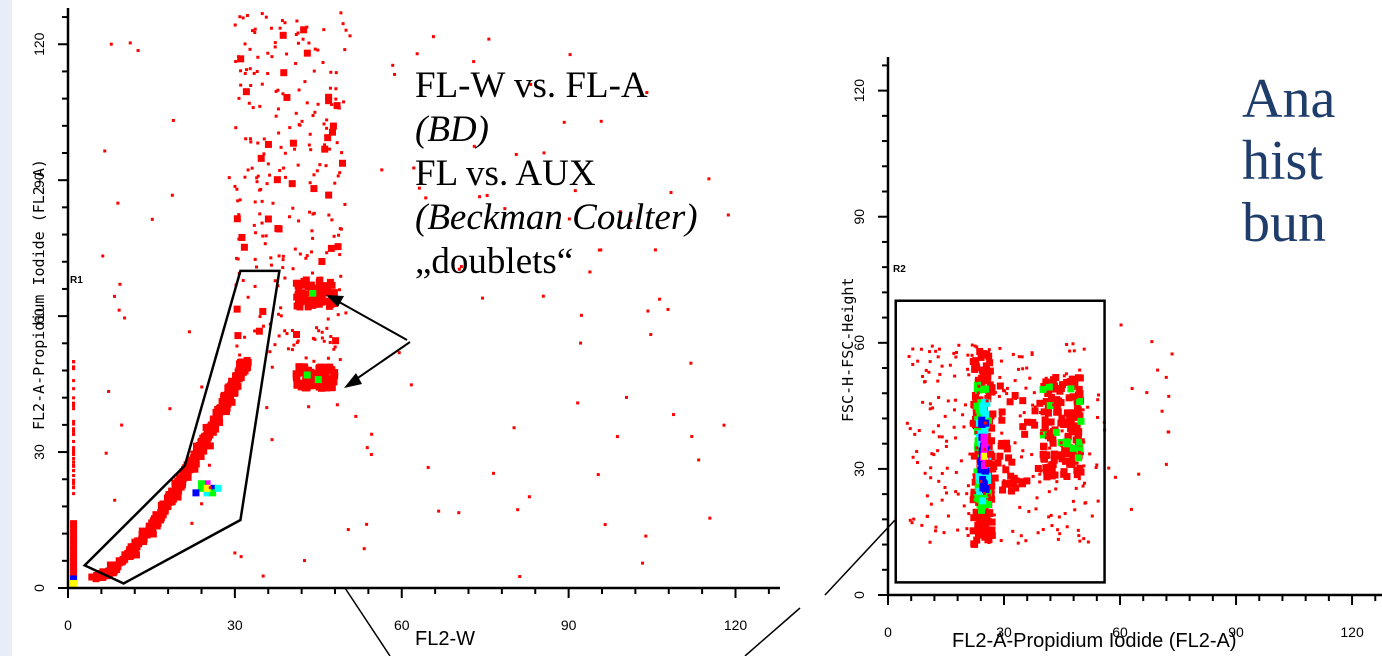 The height and width of the screenshot is (656, 1382). I want to click on y-tick-label: 90, so click(39, 180).